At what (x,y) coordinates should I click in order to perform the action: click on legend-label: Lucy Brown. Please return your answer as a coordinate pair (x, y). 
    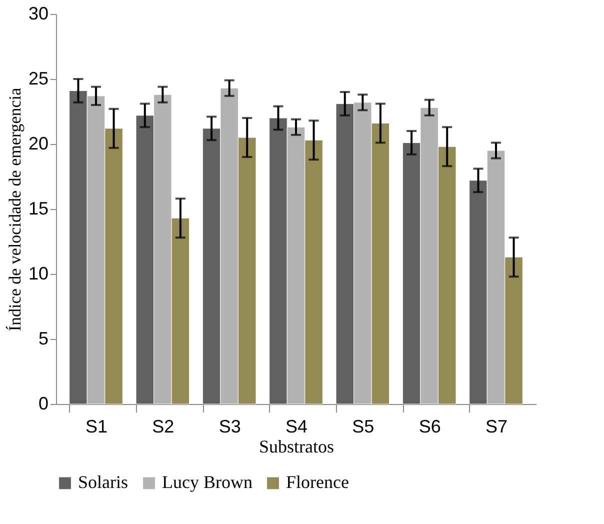
    Looking at the image, I should click on (207, 482).